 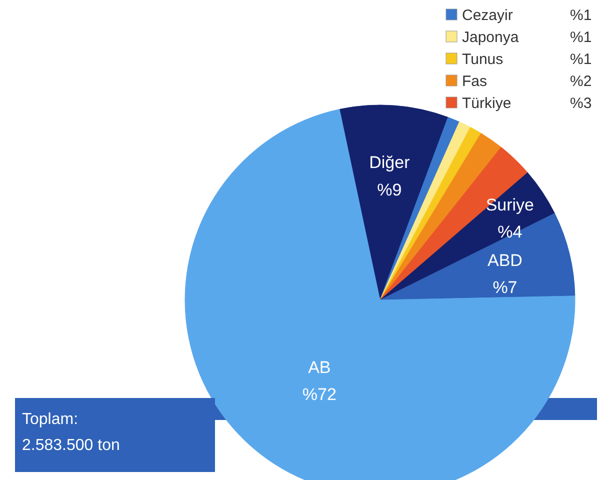 What do you see at coordinates (510, 204) in the screenshot?
I see `slice-label: Suriye` at bounding box center [510, 204].